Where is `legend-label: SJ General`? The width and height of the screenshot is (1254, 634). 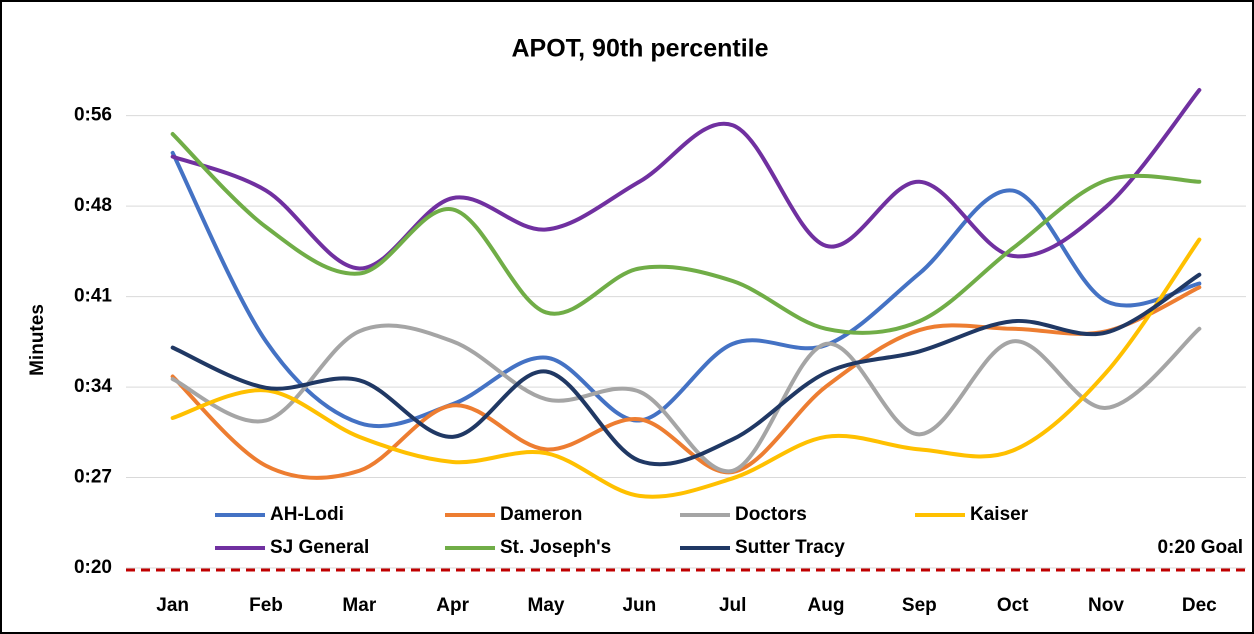
legend-label: SJ General is located at coordinates (319, 547).